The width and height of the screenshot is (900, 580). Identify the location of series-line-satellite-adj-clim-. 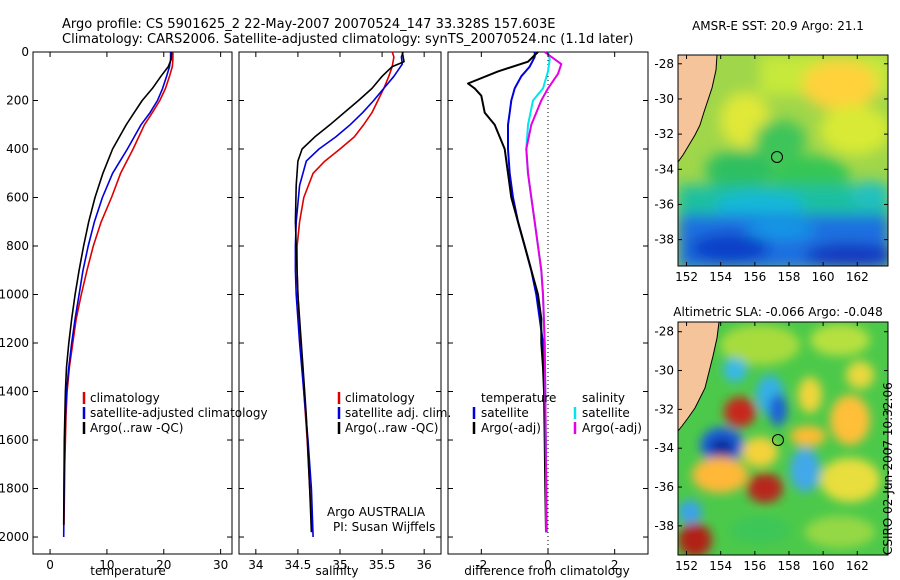
(349, 294).